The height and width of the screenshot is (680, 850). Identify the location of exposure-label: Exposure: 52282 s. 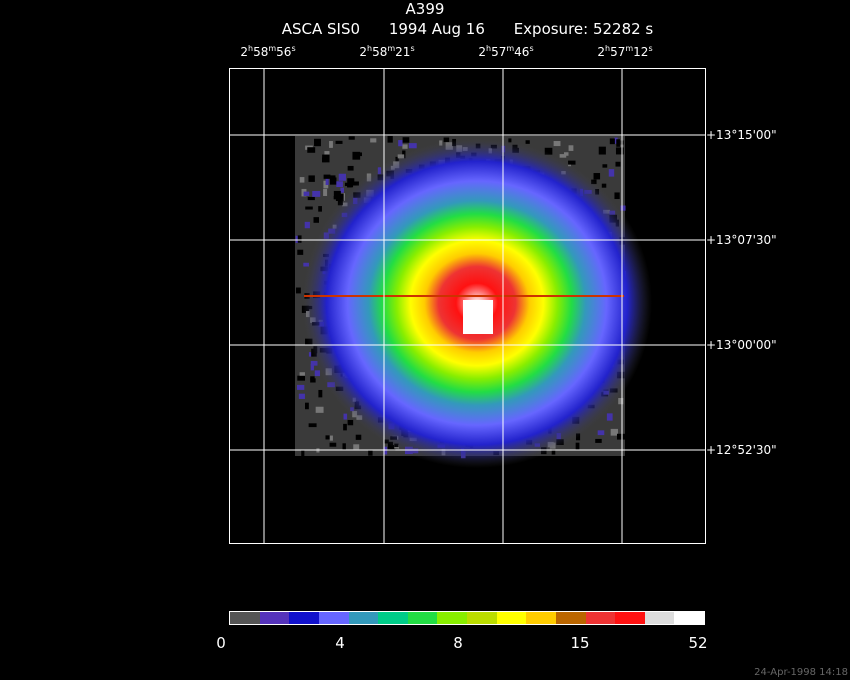
(583, 29).